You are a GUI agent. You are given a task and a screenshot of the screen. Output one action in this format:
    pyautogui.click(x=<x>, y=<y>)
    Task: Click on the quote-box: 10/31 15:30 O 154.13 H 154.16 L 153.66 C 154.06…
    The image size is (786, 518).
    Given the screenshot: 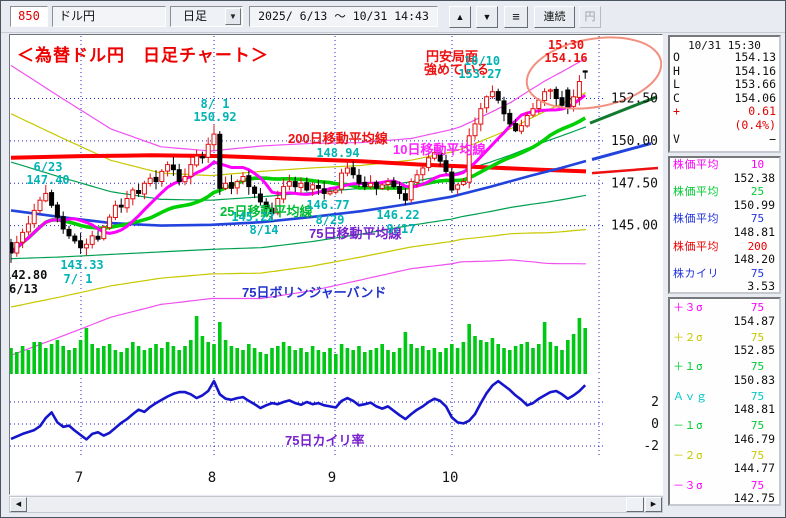 What is the action you would take?
    pyautogui.click(x=724, y=94)
    